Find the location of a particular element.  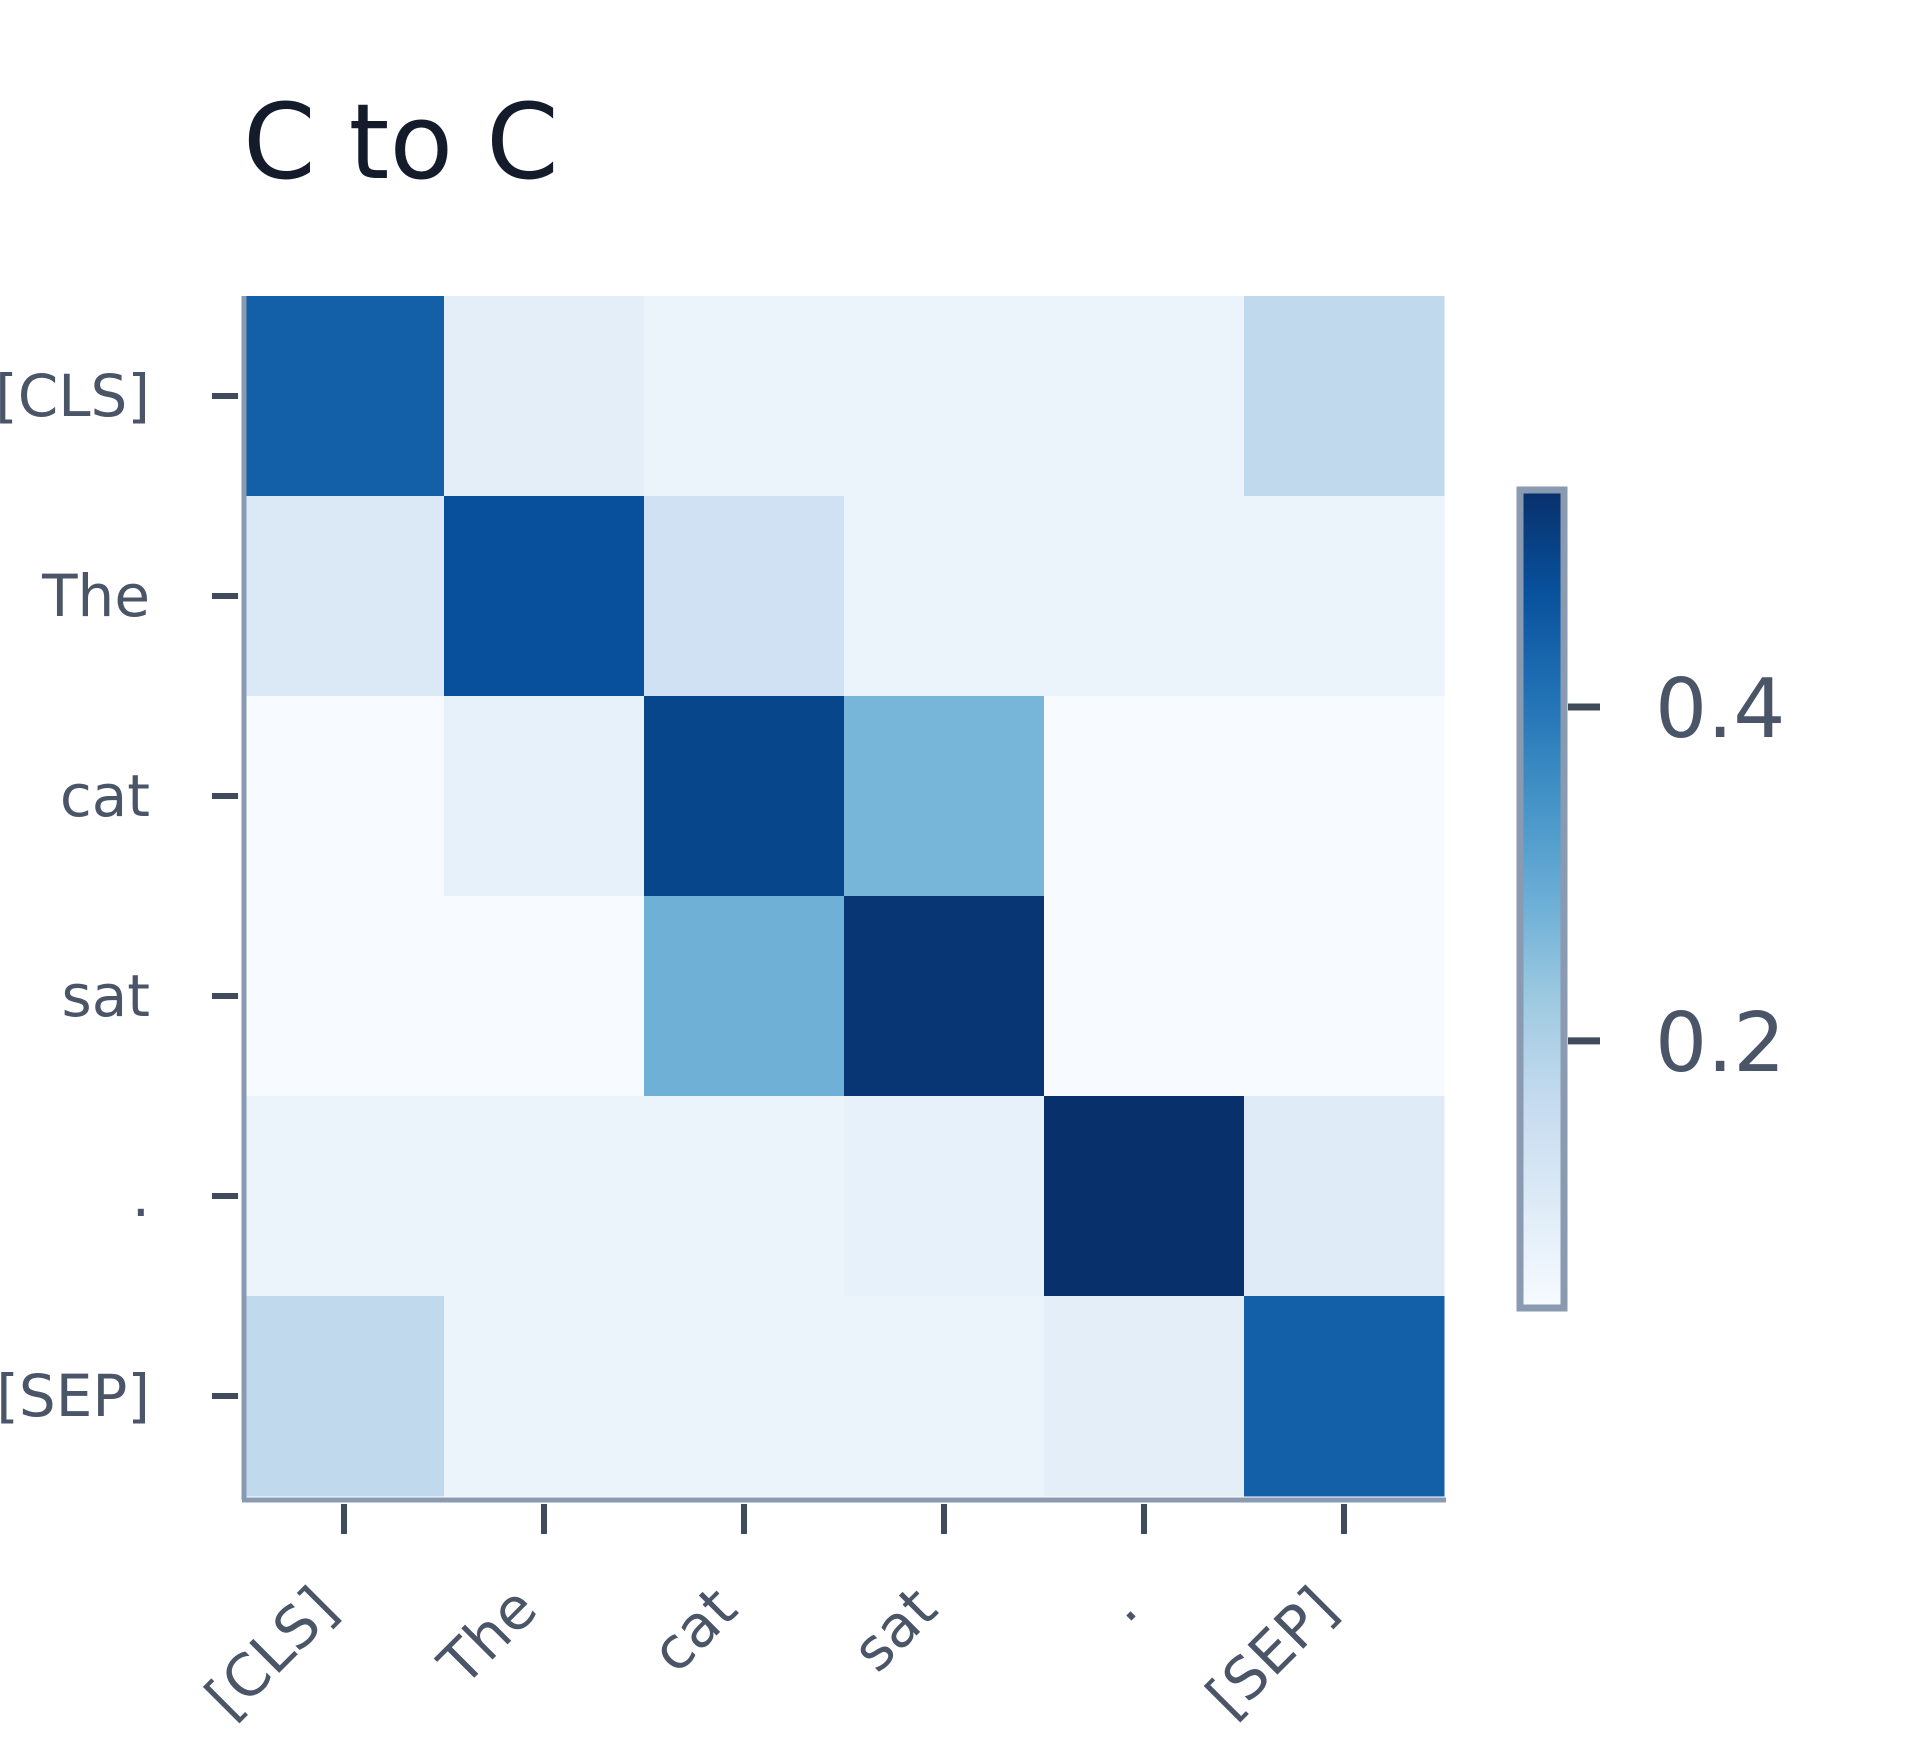

x-tick-label: The is located at coordinates (487, 1636).